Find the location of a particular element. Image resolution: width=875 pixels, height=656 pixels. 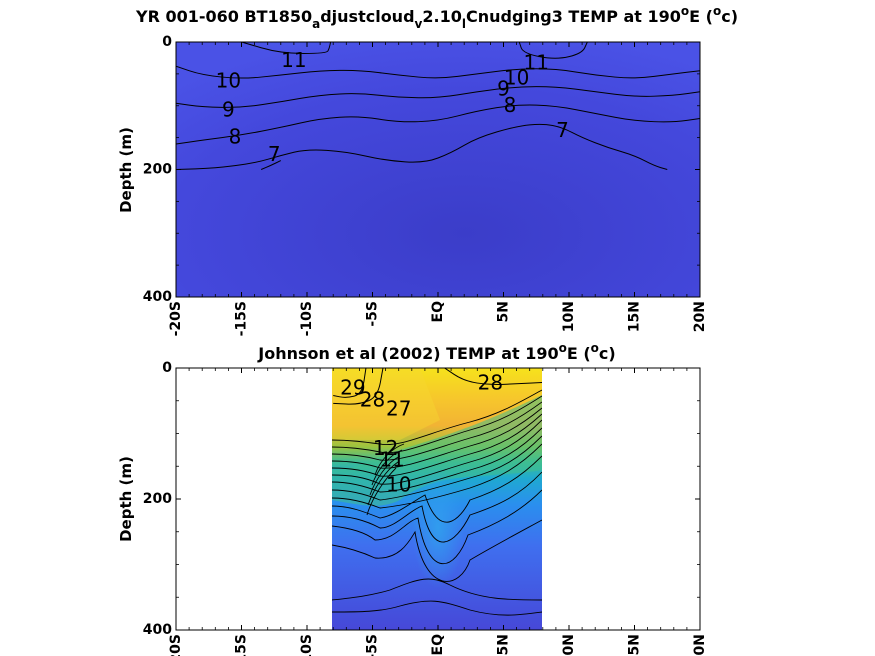

thermocline-contour-bundle is located at coordinates (437, 502).